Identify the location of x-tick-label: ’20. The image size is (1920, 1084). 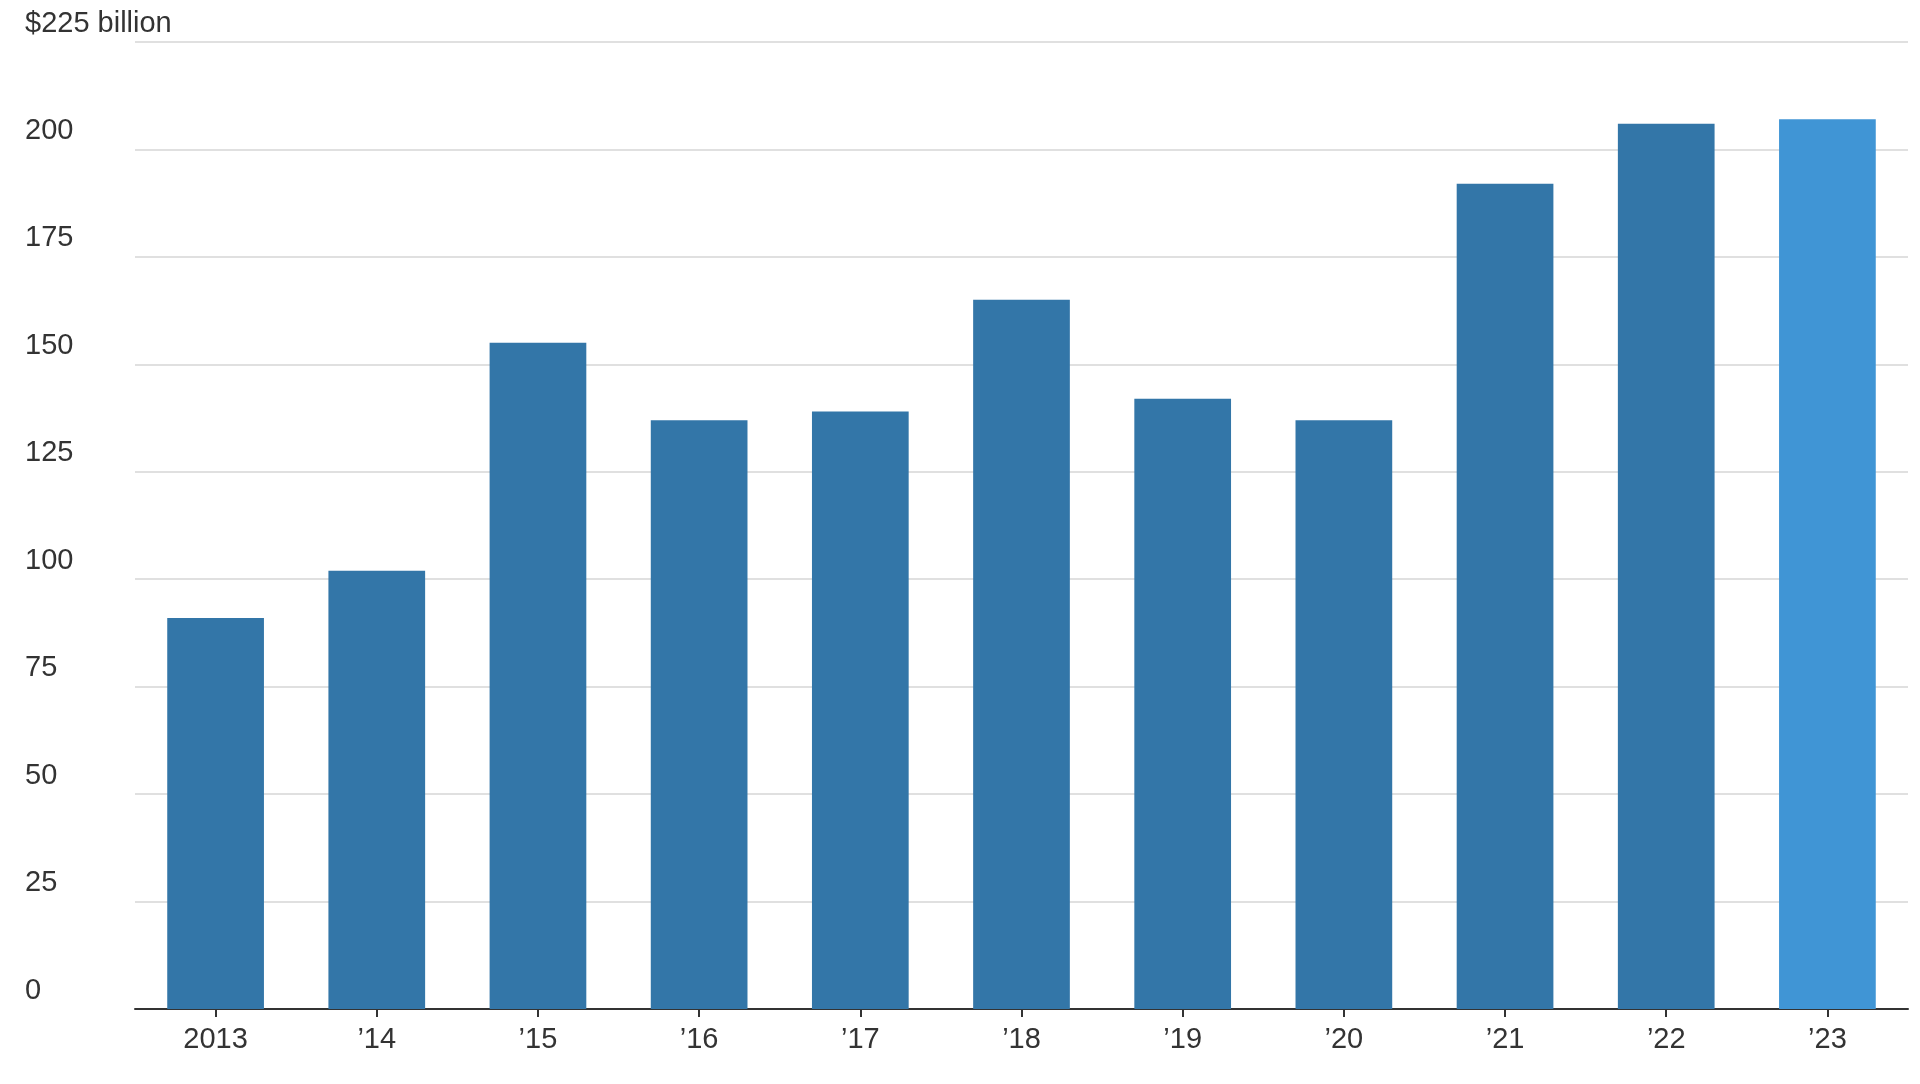
(1344, 1037).